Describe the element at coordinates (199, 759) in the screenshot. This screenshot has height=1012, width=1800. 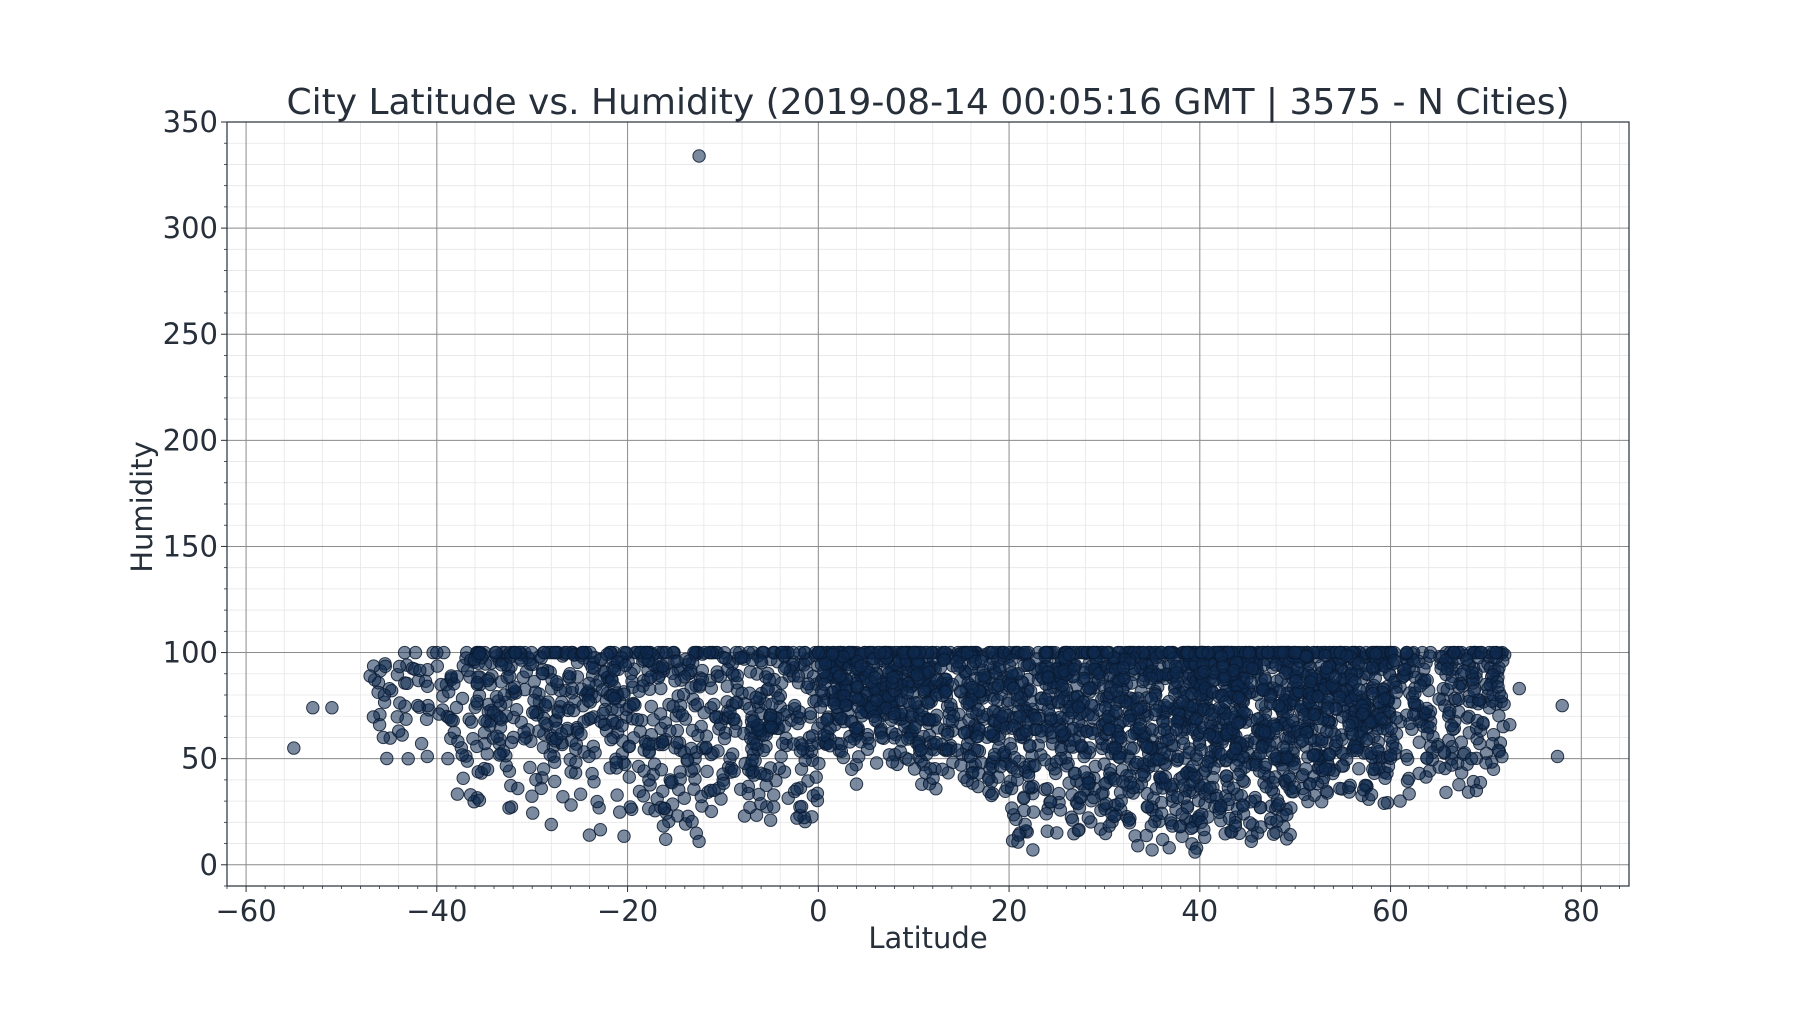
I see `y-tick-label: 50` at that location.